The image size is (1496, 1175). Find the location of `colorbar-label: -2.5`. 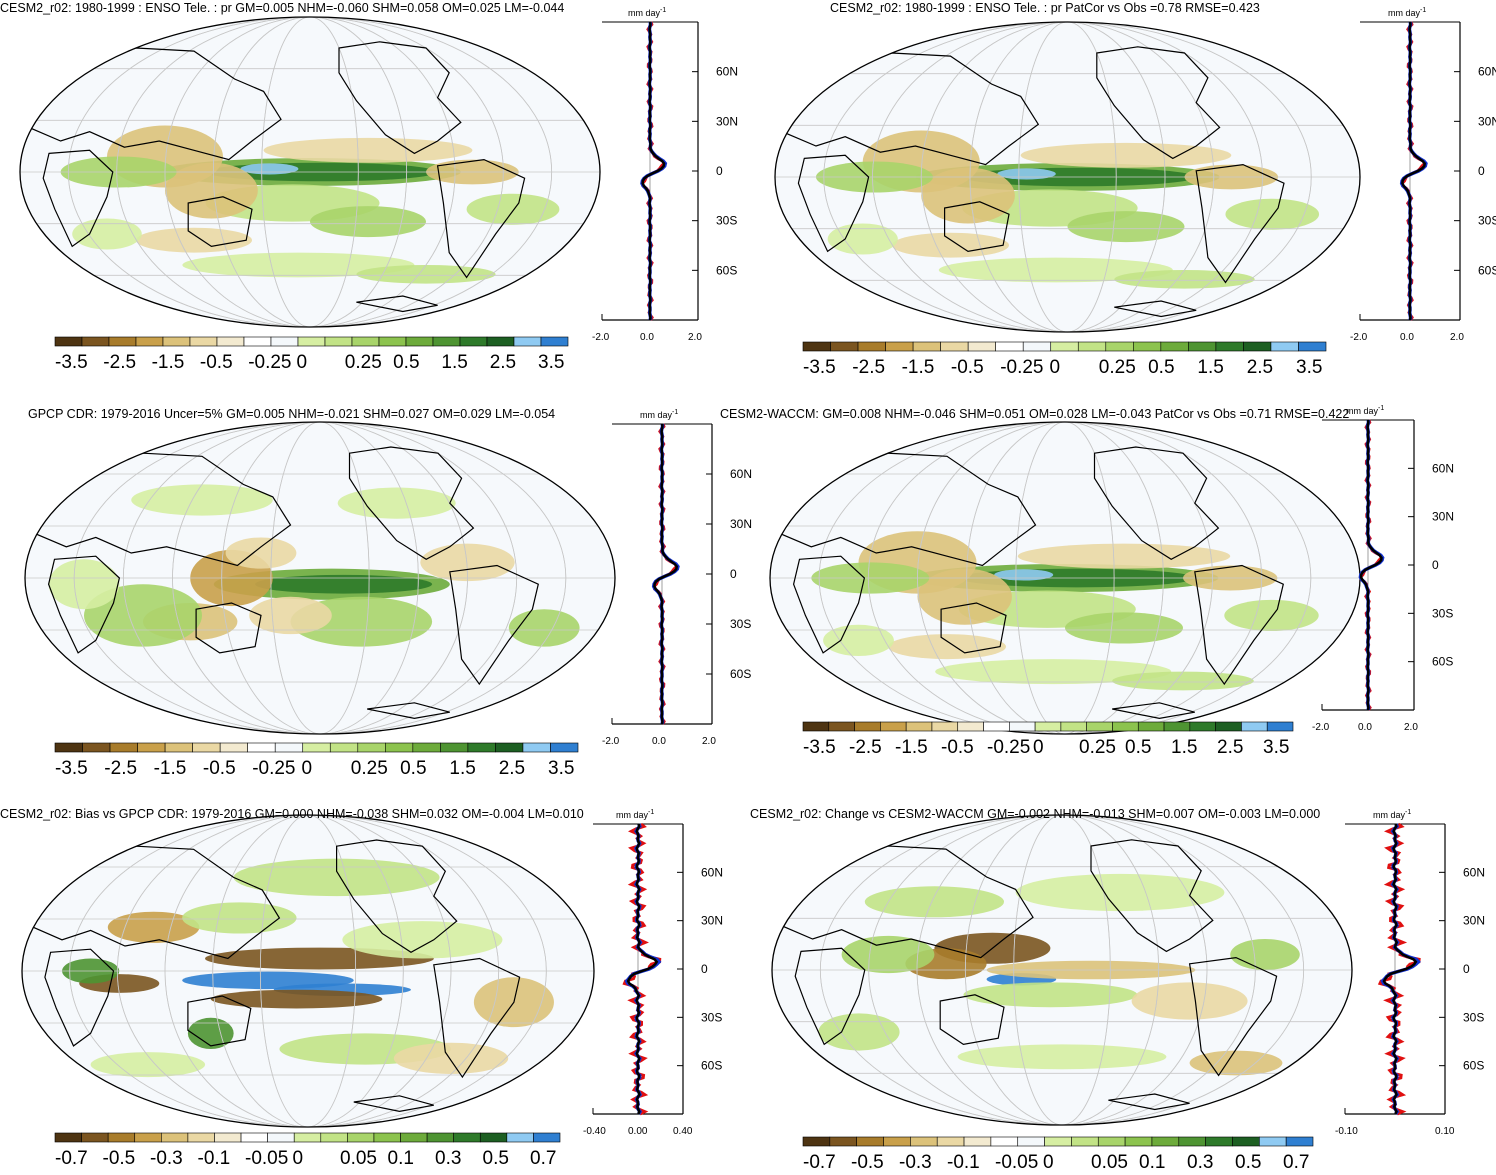

colorbar-label: -2.5 is located at coordinates (865, 747).